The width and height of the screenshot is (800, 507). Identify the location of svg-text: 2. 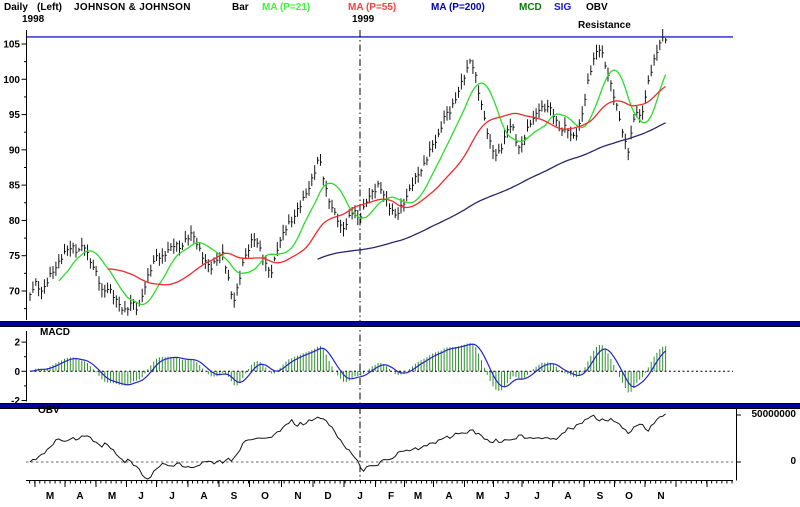
(17, 343).